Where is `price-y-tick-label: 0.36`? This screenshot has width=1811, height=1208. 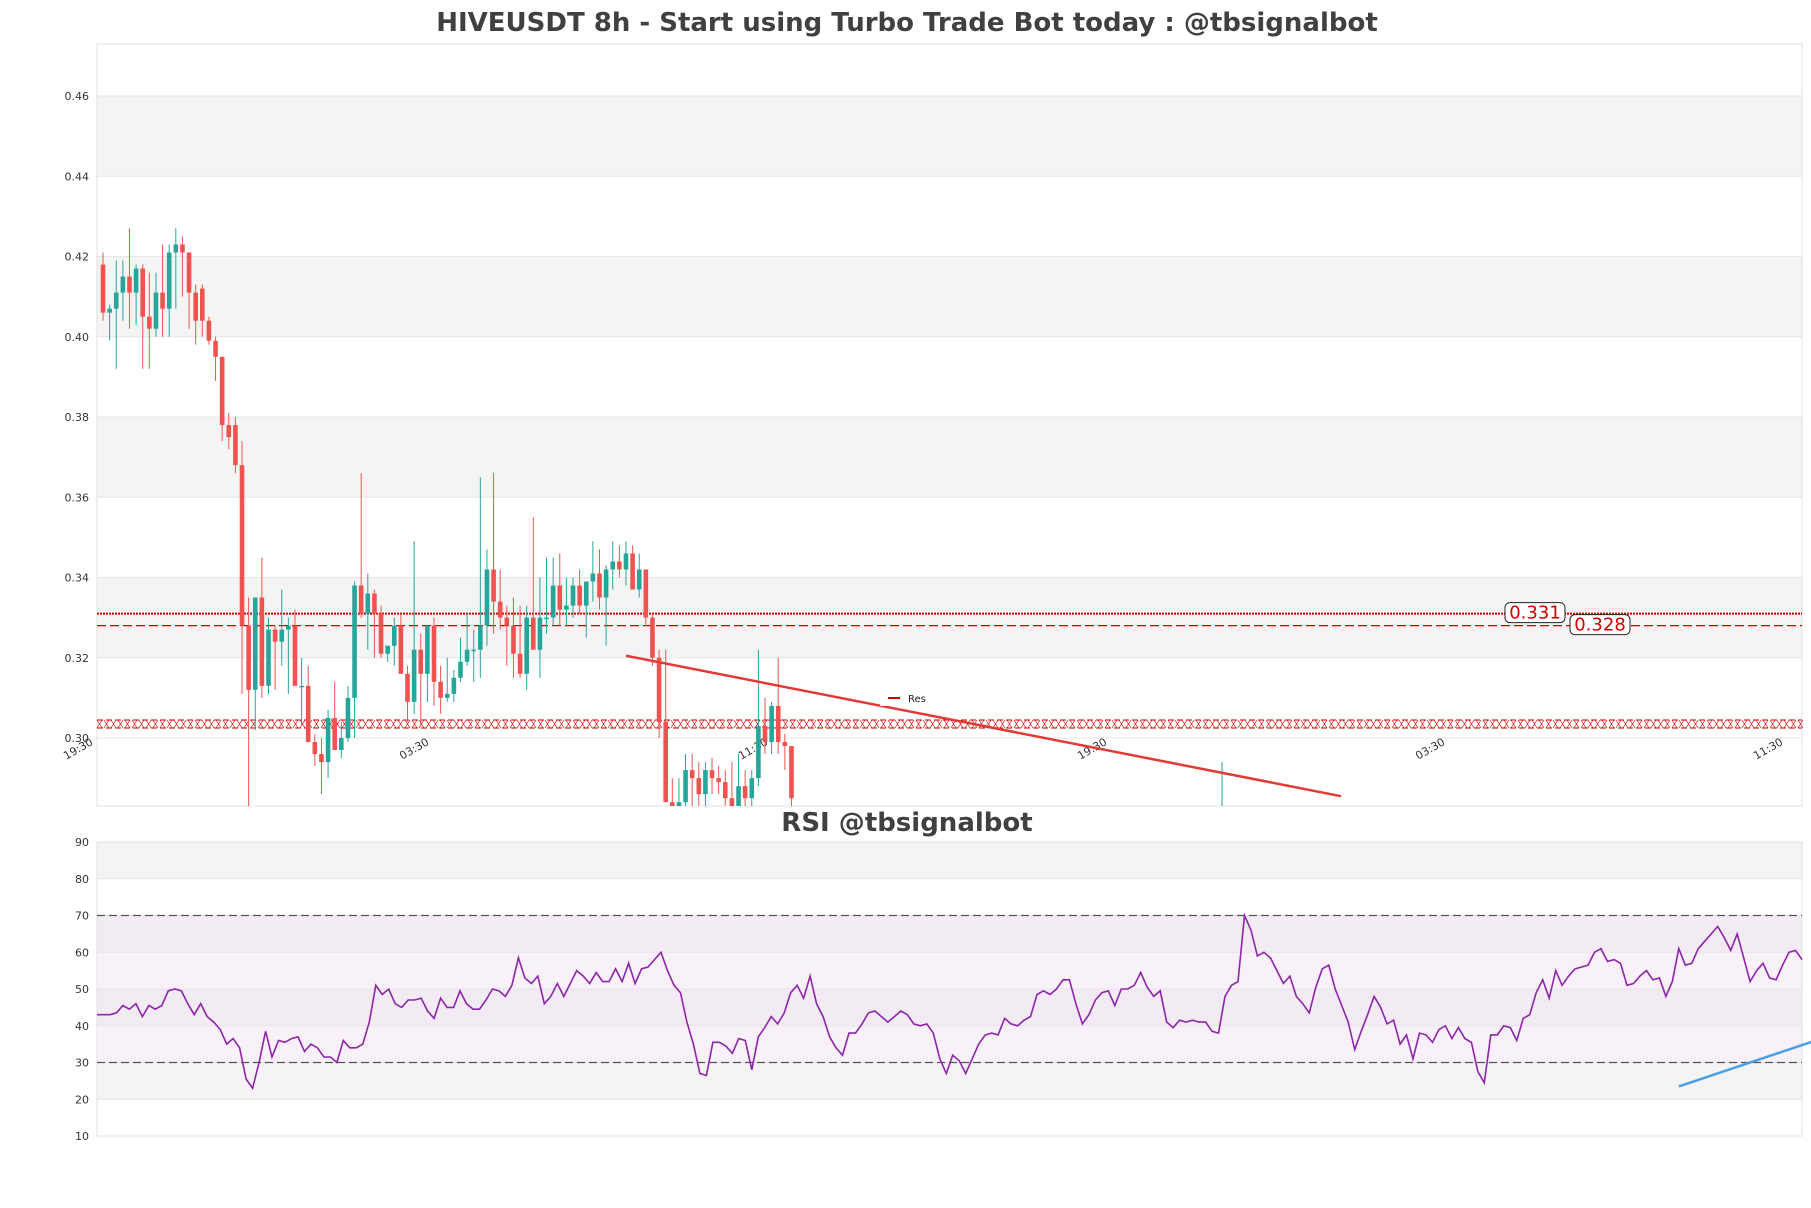
price-y-tick-label: 0.36 is located at coordinates (77, 497).